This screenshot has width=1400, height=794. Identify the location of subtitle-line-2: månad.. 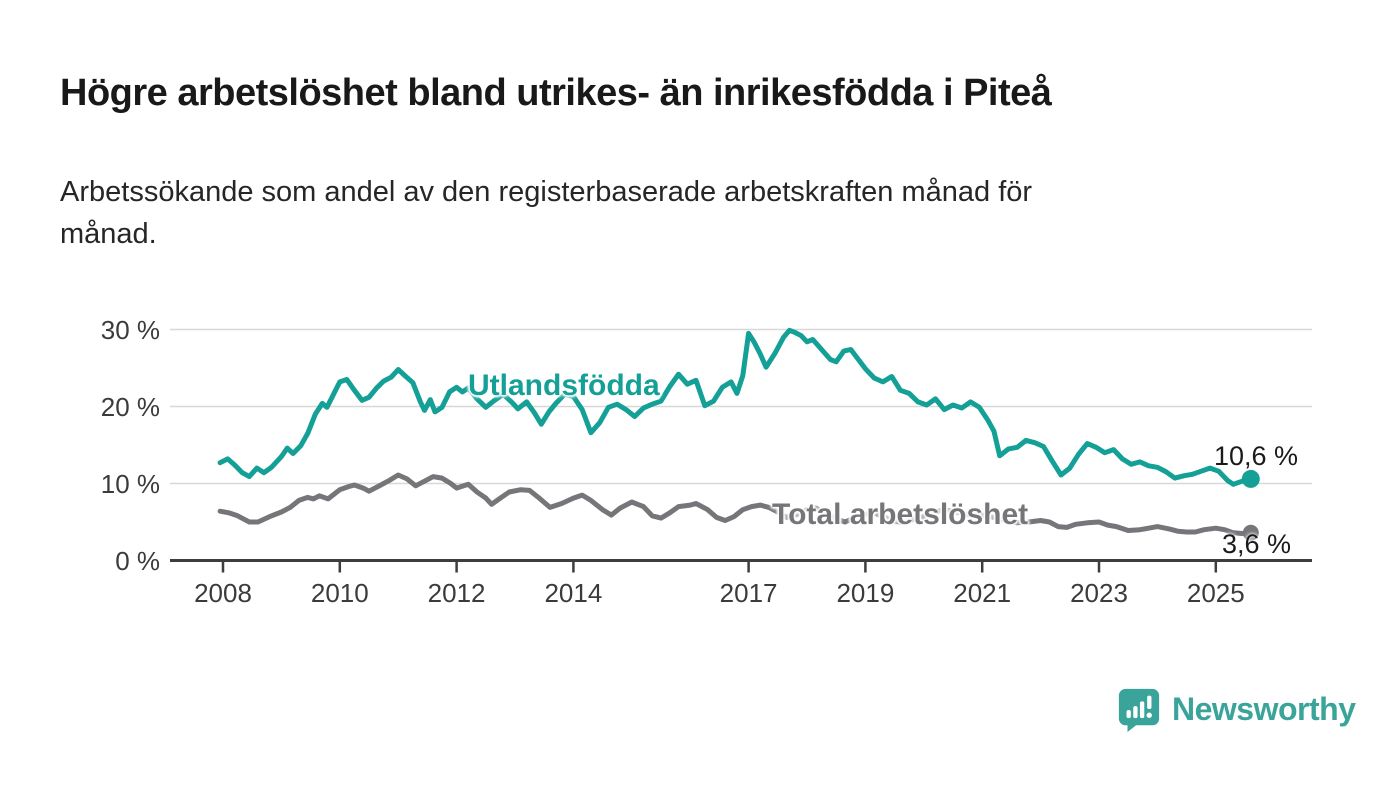
(108, 234).